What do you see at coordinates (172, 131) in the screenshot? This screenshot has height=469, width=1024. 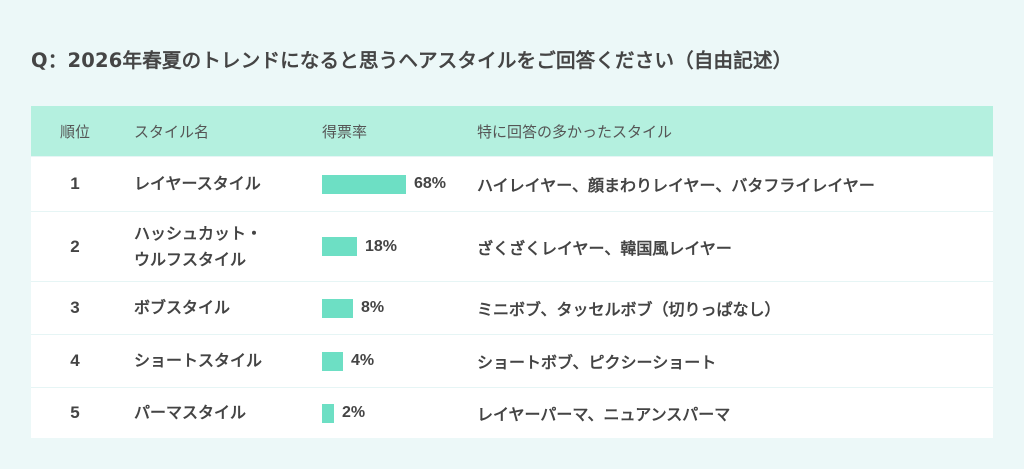 I see `header-style-name: スタイル名` at bounding box center [172, 131].